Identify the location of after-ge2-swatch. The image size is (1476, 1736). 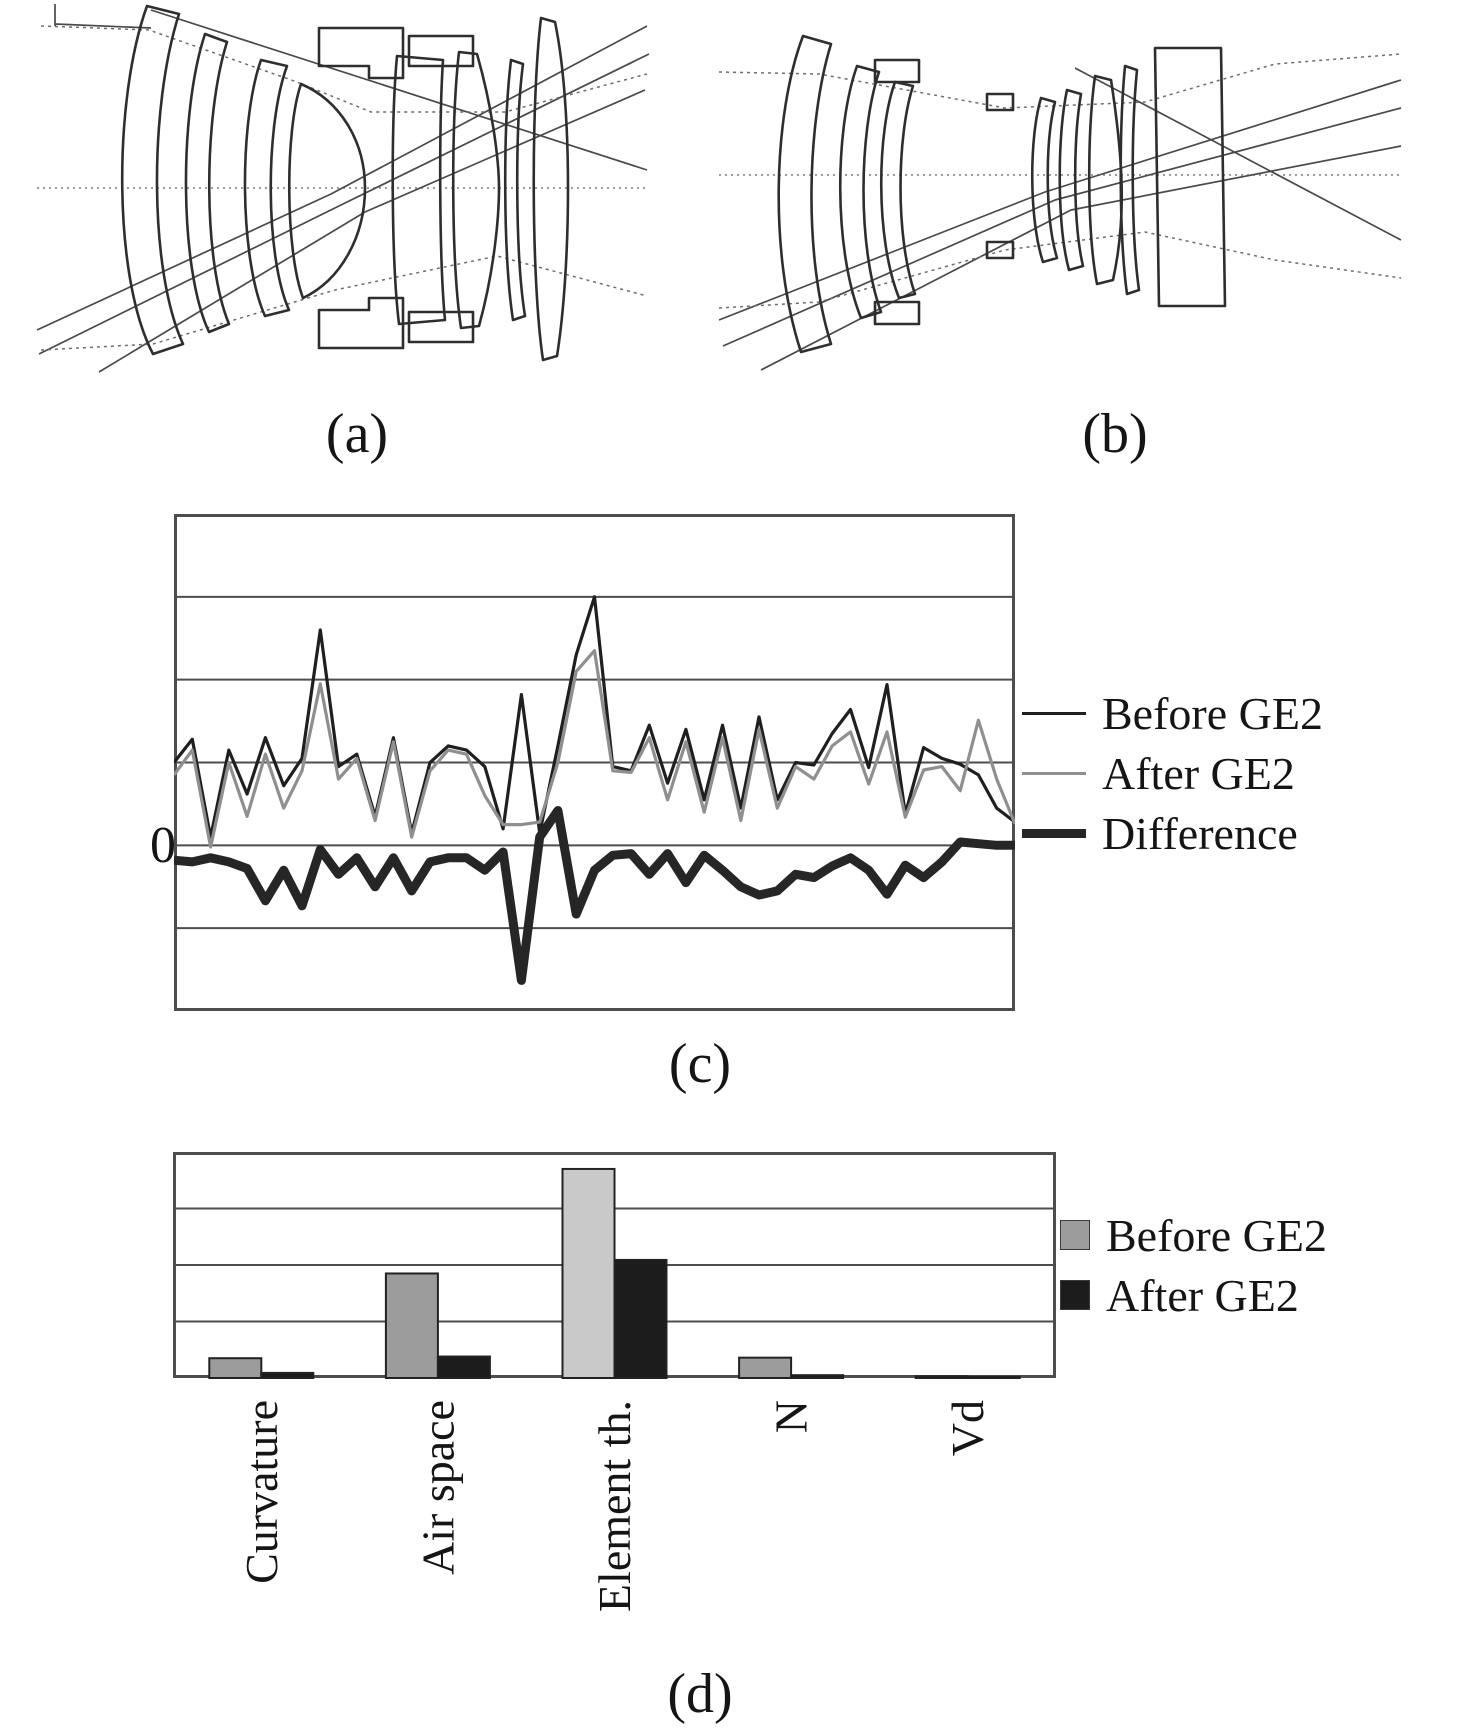
(1075, 1295).